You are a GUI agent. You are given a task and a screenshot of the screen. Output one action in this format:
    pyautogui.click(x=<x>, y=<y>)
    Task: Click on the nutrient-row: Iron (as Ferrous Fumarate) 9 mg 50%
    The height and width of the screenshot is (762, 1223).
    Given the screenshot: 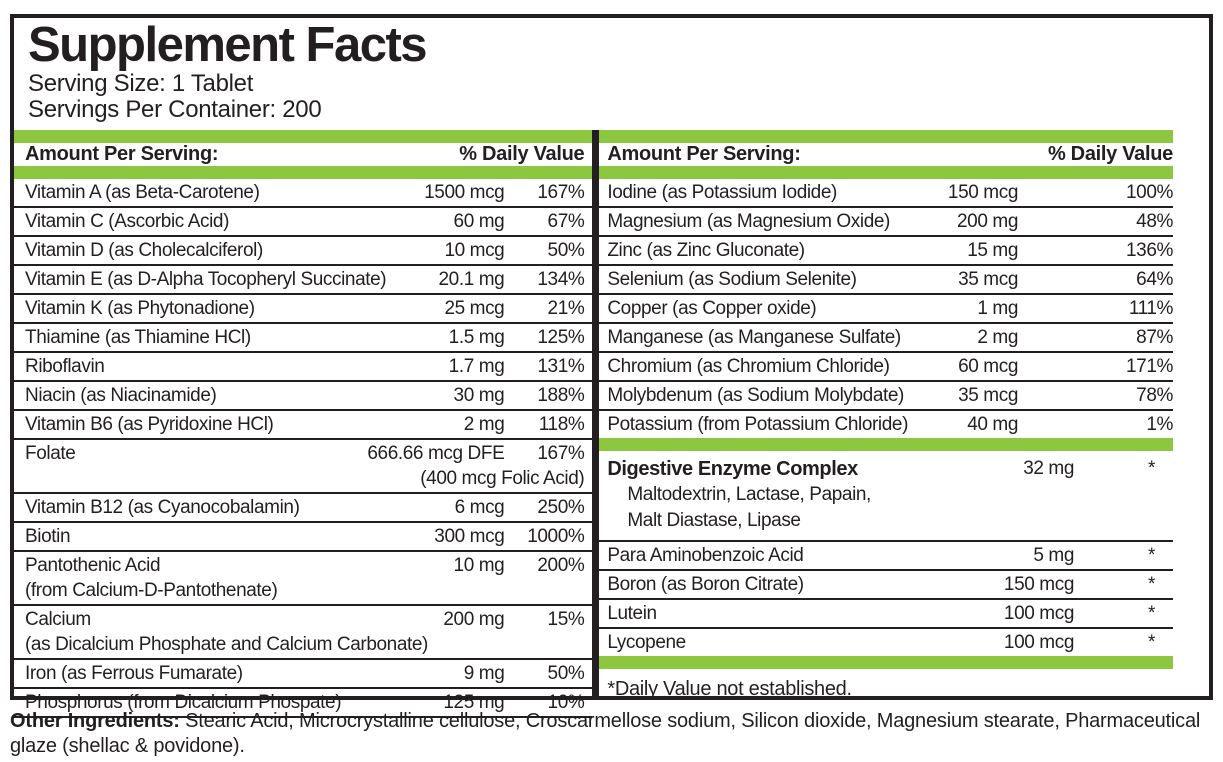 What is the action you would take?
    pyautogui.click(x=303, y=674)
    